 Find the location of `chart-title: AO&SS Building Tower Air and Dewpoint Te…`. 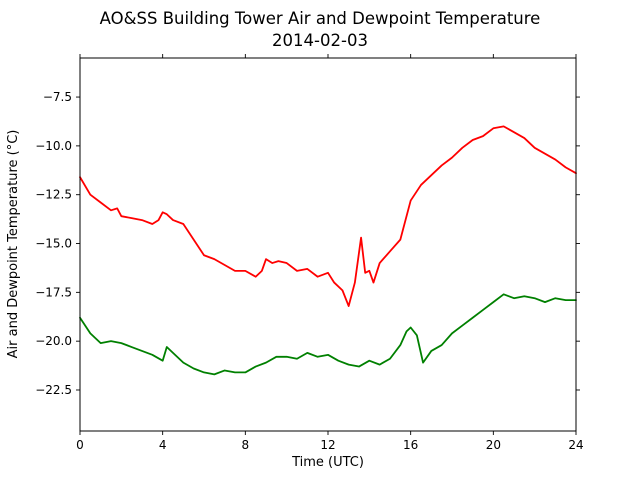

chart-title: AO&SS Building Tower Air and Dewpoint Te… is located at coordinates (320, 18).